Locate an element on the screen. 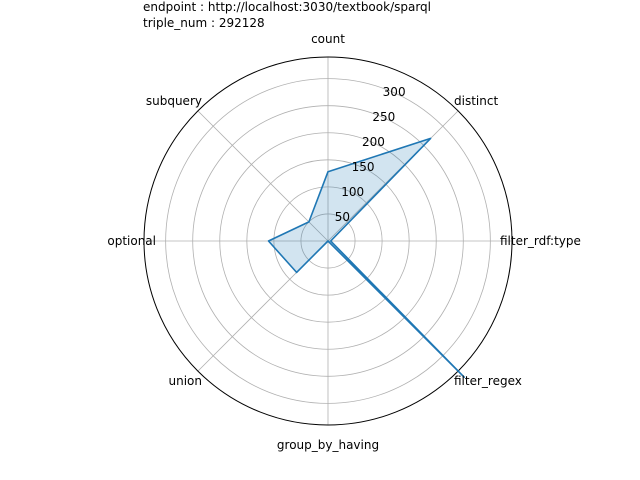 The width and height of the screenshot is (640, 480). category-label-subquery: subquery is located at coordinates (174, 101).